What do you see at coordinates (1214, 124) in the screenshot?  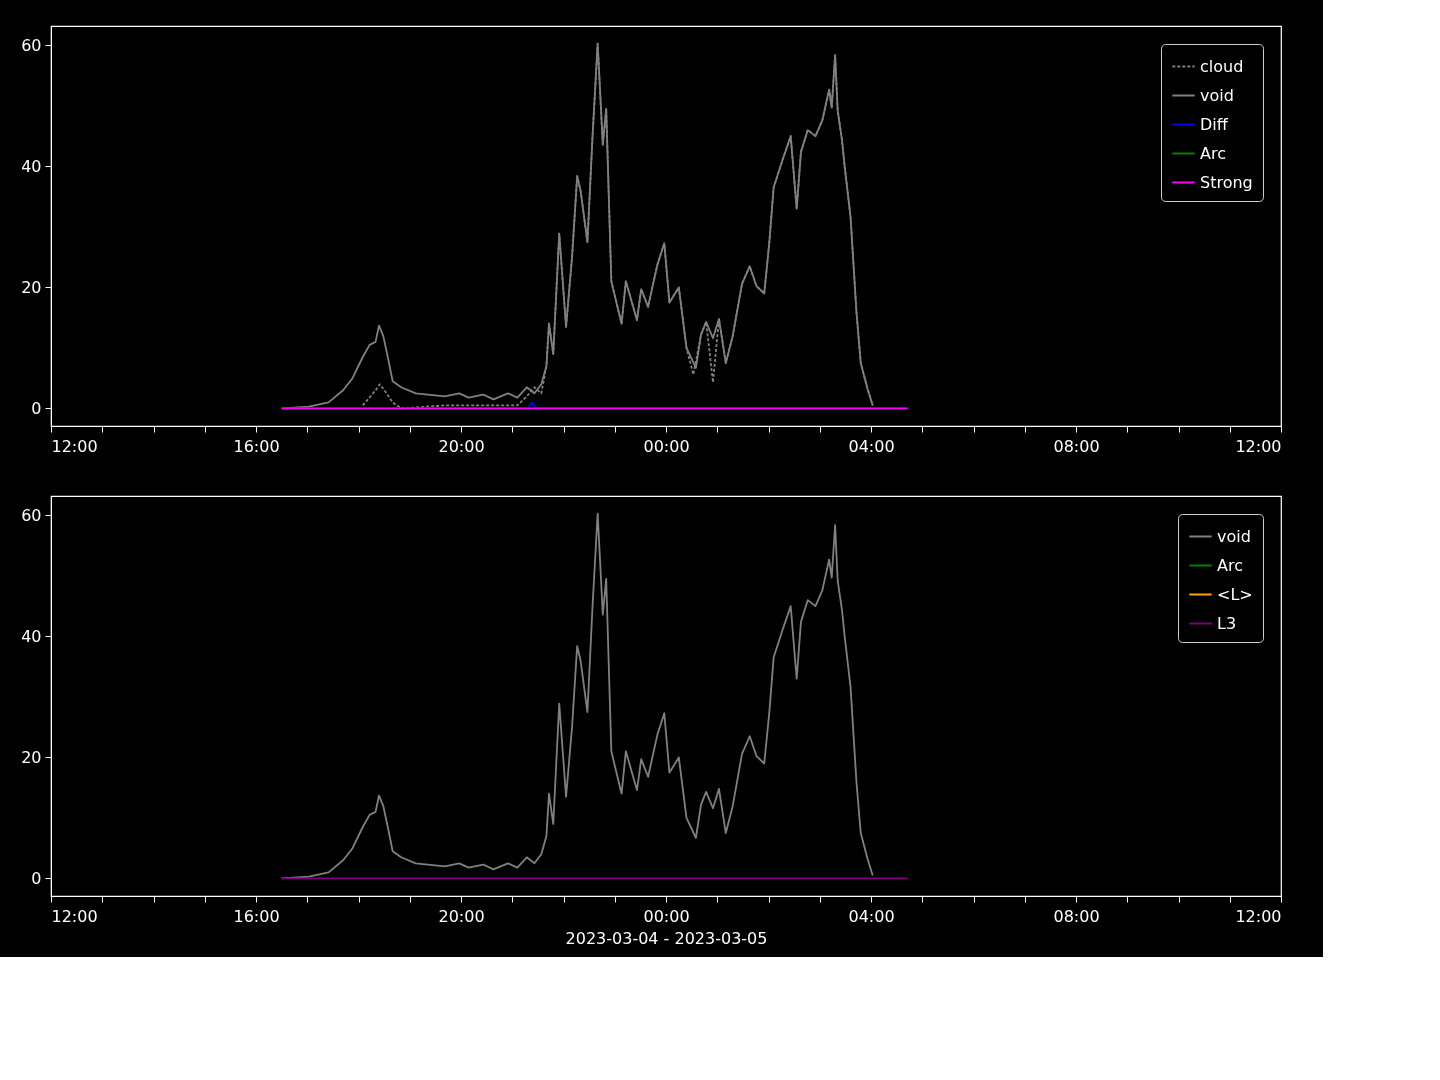 I see `legend-label: Diff` at bounding box center [1214, 124].